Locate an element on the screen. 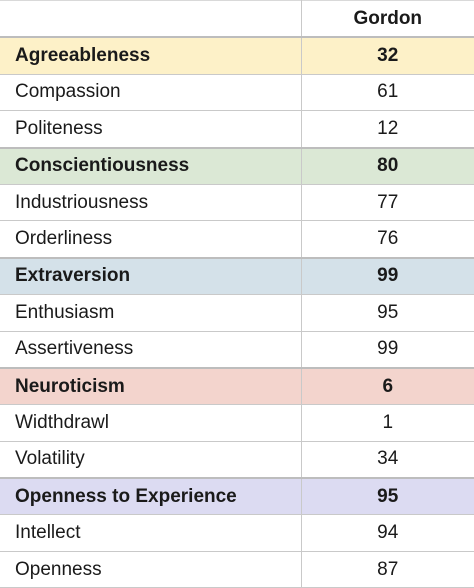 This screenshot has height=588, width=474. facet-row: Industriousness 77 is located at coordinates (237, 202).